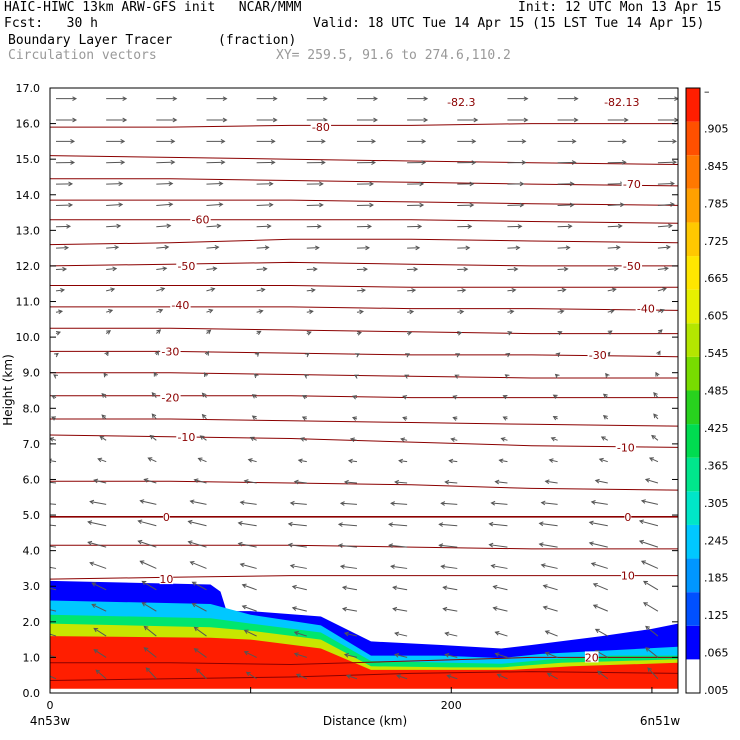 The height and width of the screenshot is (740, 740). Describe the element at coordinates (364, 636) in the screenshot. I see `tracer-field` at that location.